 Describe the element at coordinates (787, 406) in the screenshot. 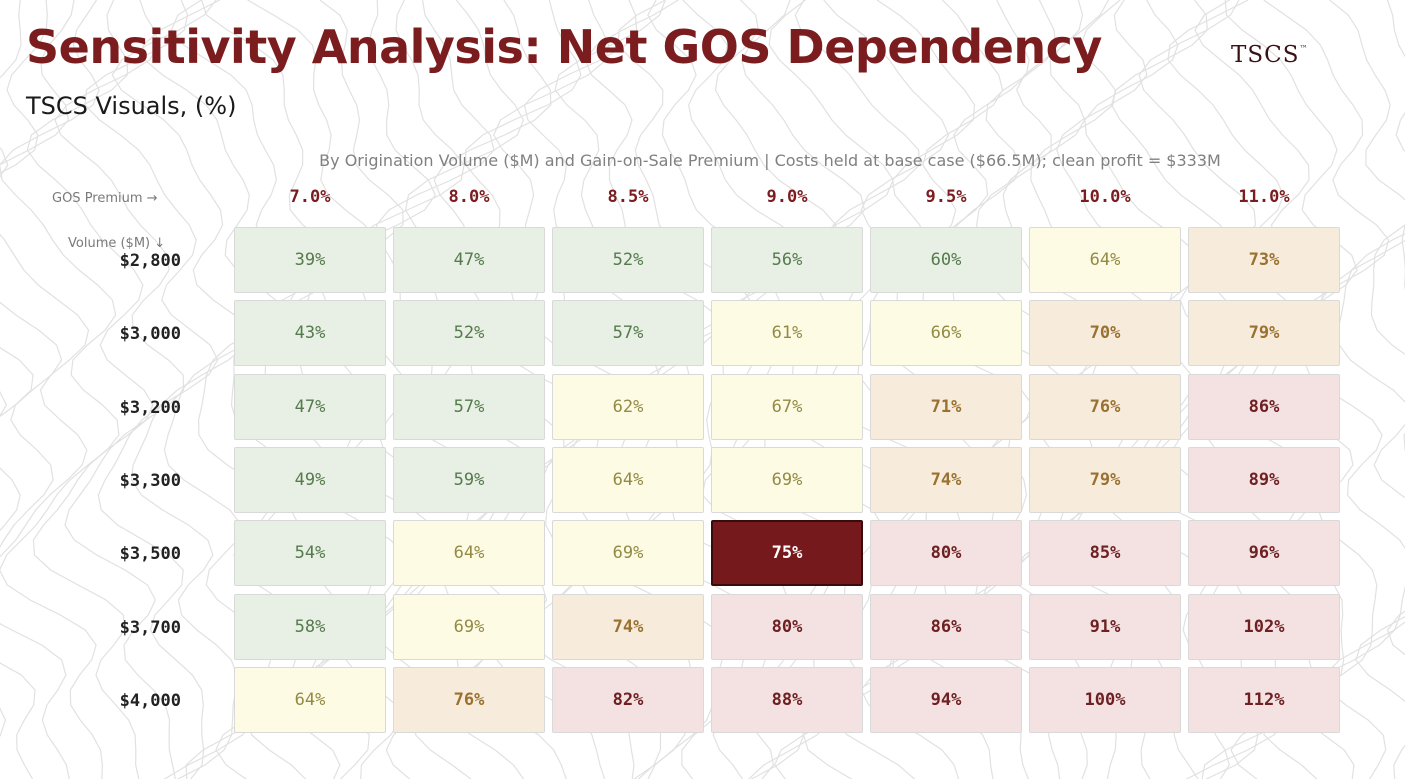

I see `heatmap-cell: 67%` at that location.